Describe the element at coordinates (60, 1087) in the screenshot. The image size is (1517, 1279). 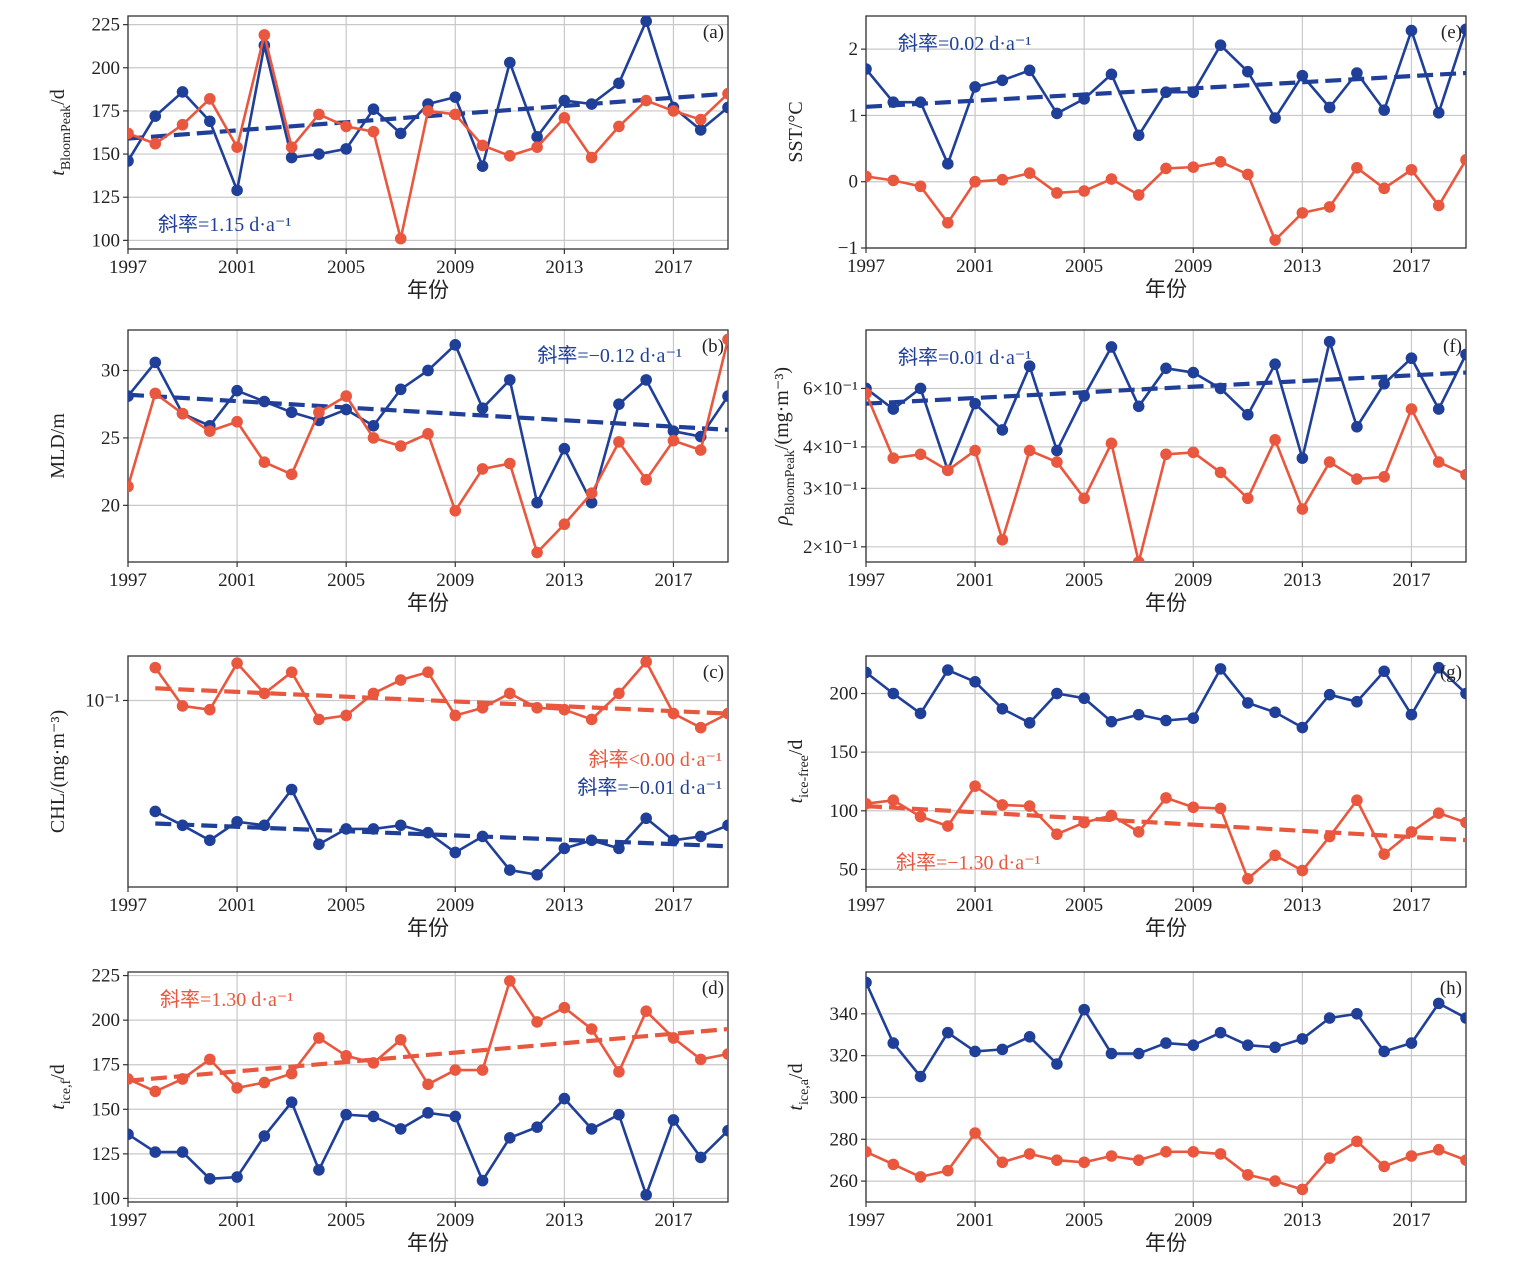
I see `y-axis-label: tice,f/d` at that location.